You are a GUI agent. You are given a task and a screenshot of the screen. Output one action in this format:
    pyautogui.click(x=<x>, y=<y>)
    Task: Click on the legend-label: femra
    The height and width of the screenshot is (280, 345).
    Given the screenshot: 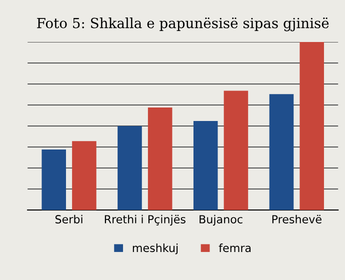 What is the action you would take?
    pyautogui.click(x=234, y=248)
    